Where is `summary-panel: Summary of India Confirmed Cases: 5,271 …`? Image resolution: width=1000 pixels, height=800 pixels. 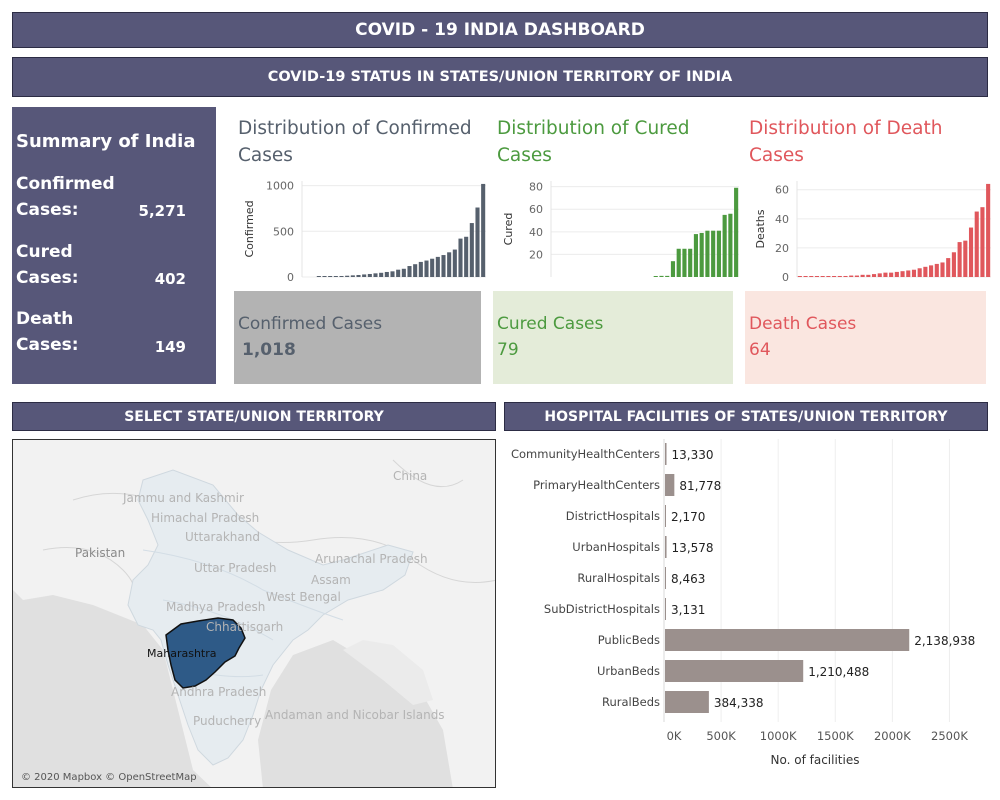
summary-panel: Summary of India Confirmed Cases: 5,271 … is located at coordinates (114, 245).